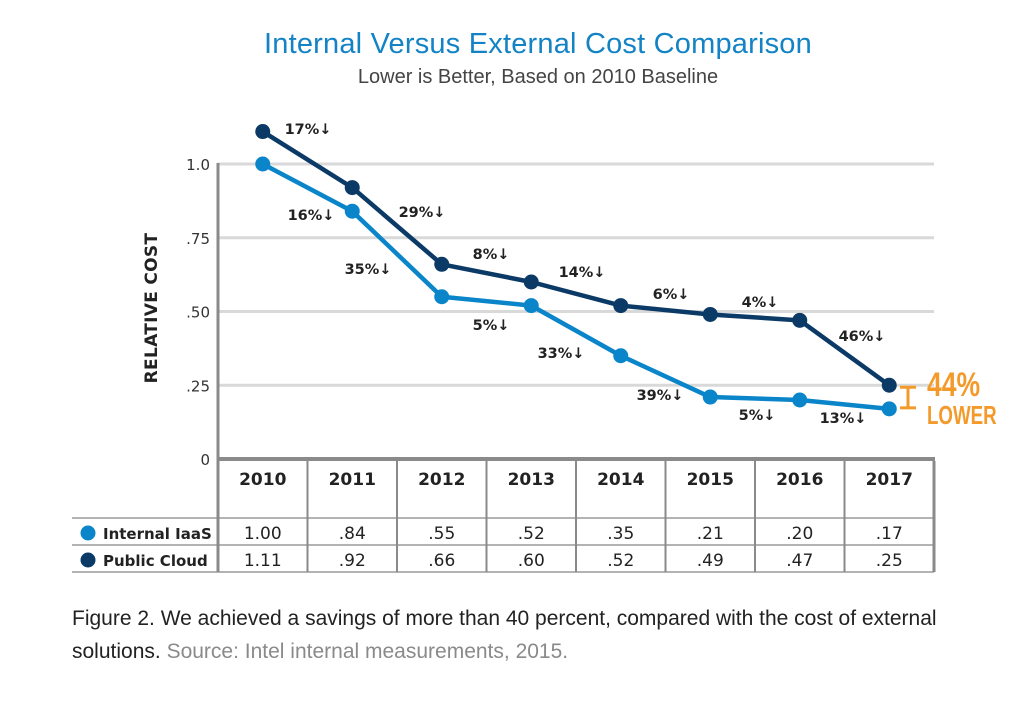 Image resolution: width=1026 pixels, height=712 pixels. What do you see at coordinates (799, 561) in the screenshot?
I see `table-cell: .47` at bounding box center [799, 561].